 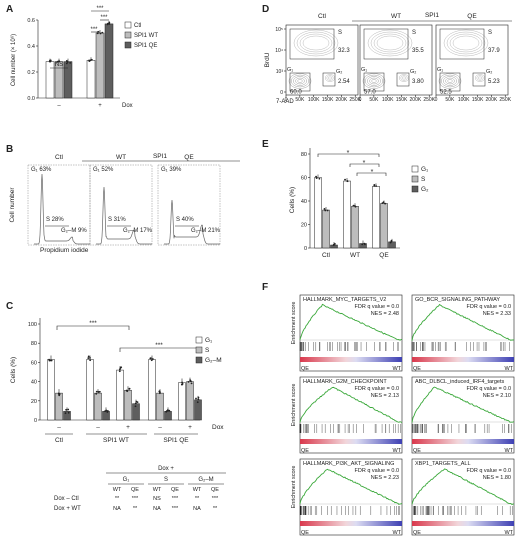 What do you see at coordinates (207, 350) in the screenshot?
I see `legend-c-s: S` at bounding box center [207, 350].